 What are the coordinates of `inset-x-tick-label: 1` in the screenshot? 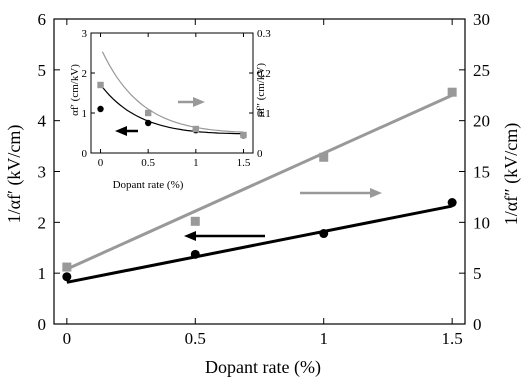 It's located at (196, 163).